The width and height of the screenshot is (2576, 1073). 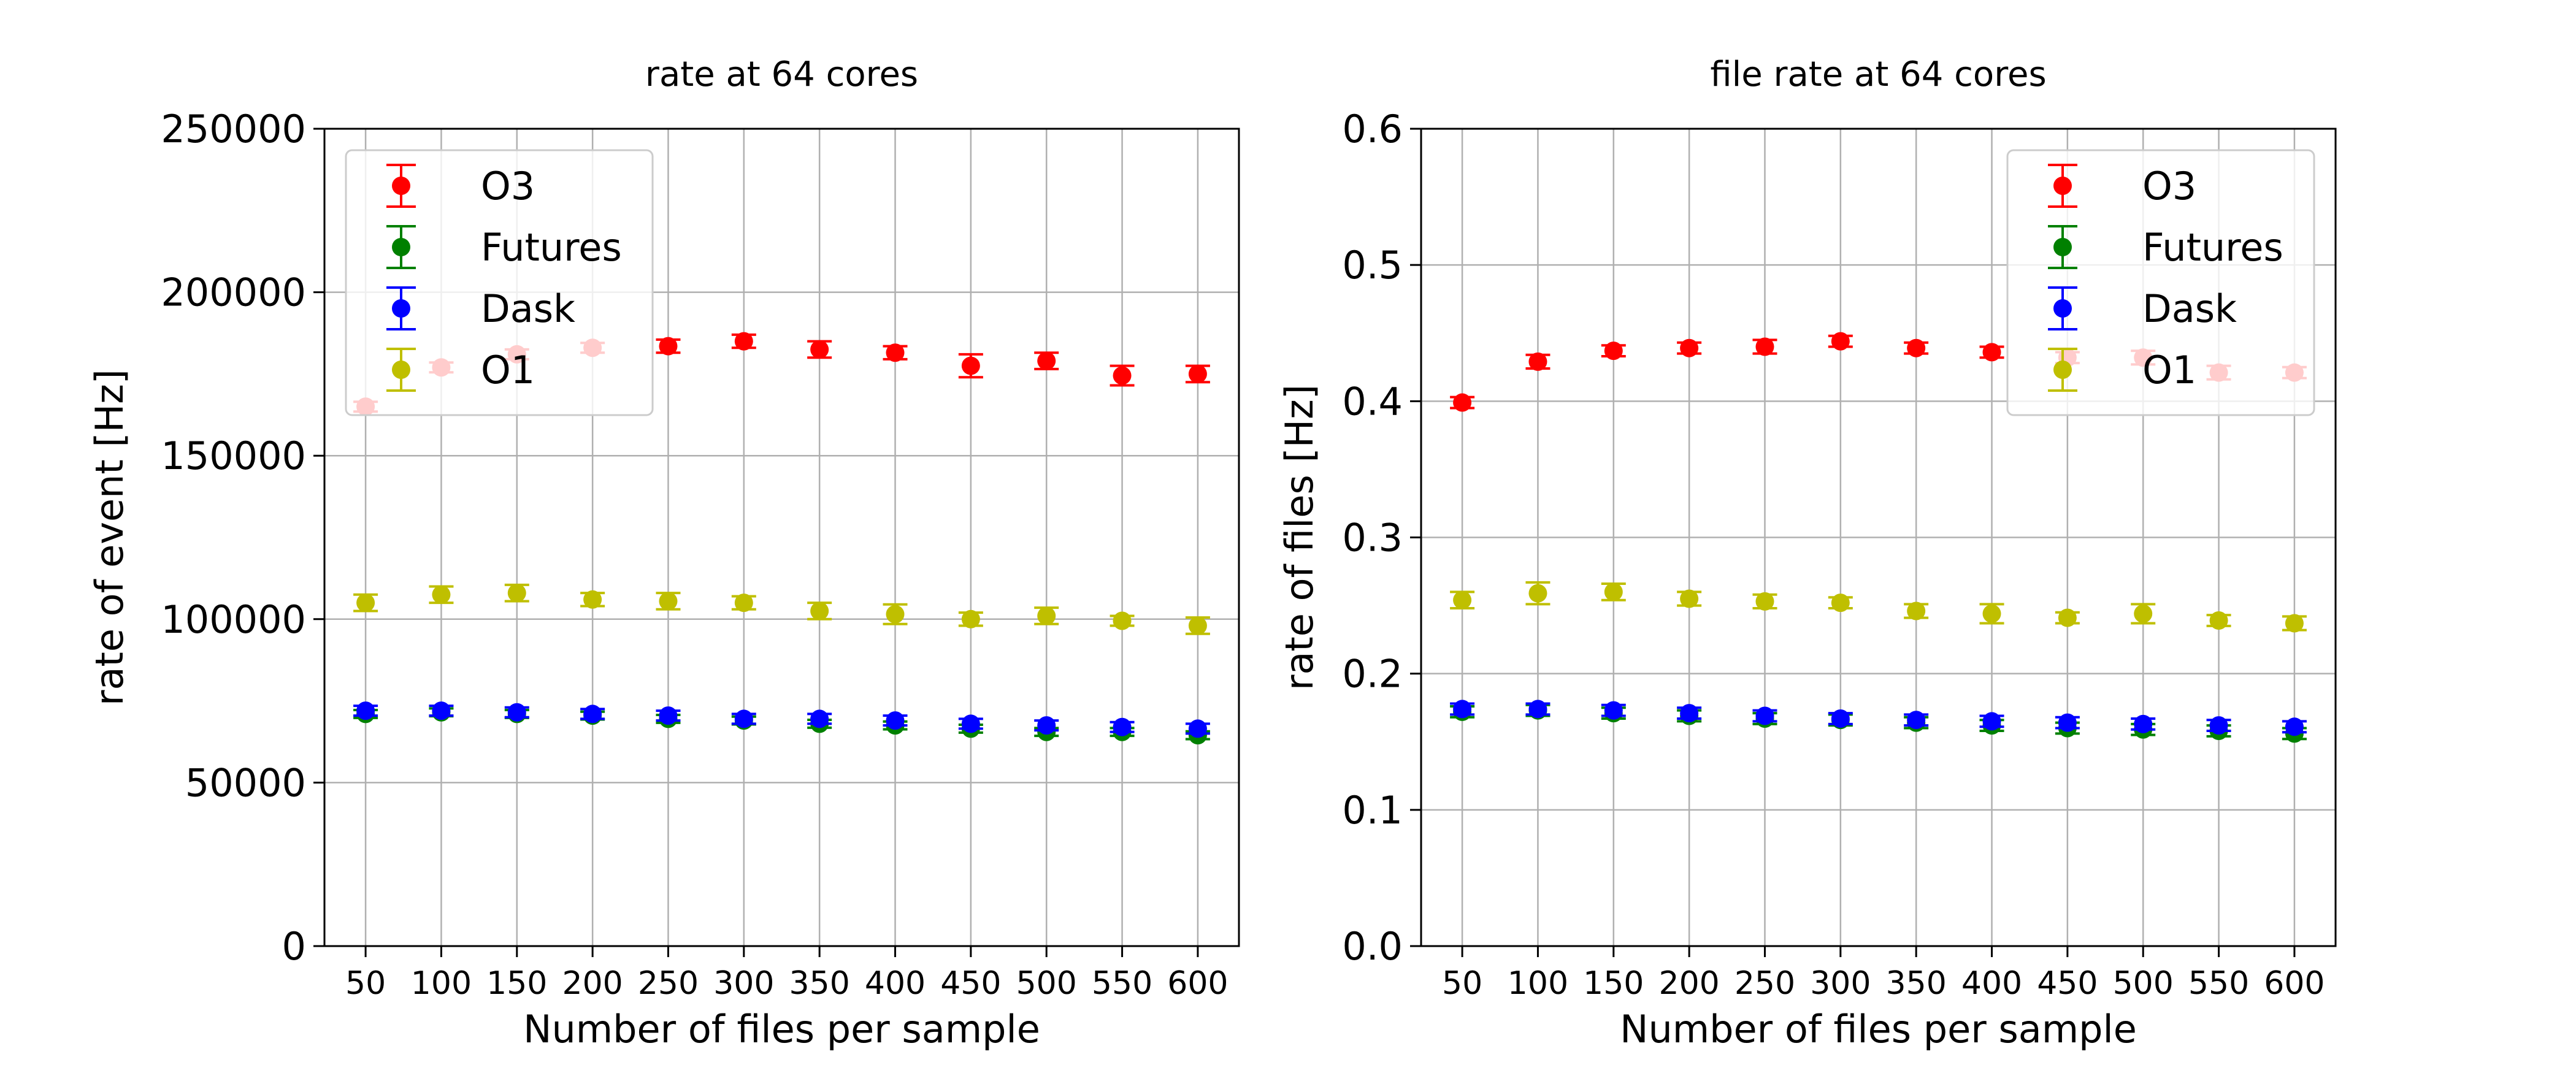 What do you see at coordinates (819, 983) in the screenshot?
I see `x-tick-label: 350` at bounding box center [819, 983].